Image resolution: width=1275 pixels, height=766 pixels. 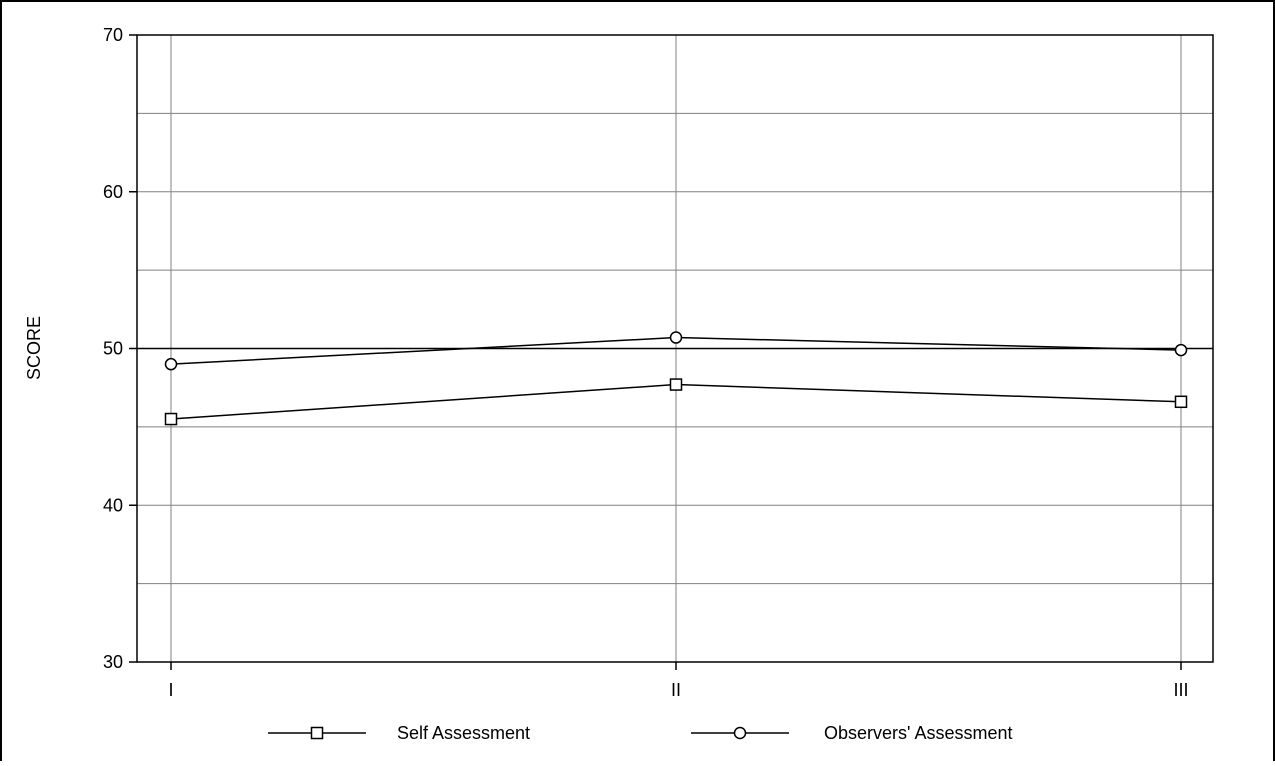 I want to click on legend-item: Observers' Assessment, so click(x=852, y=733).